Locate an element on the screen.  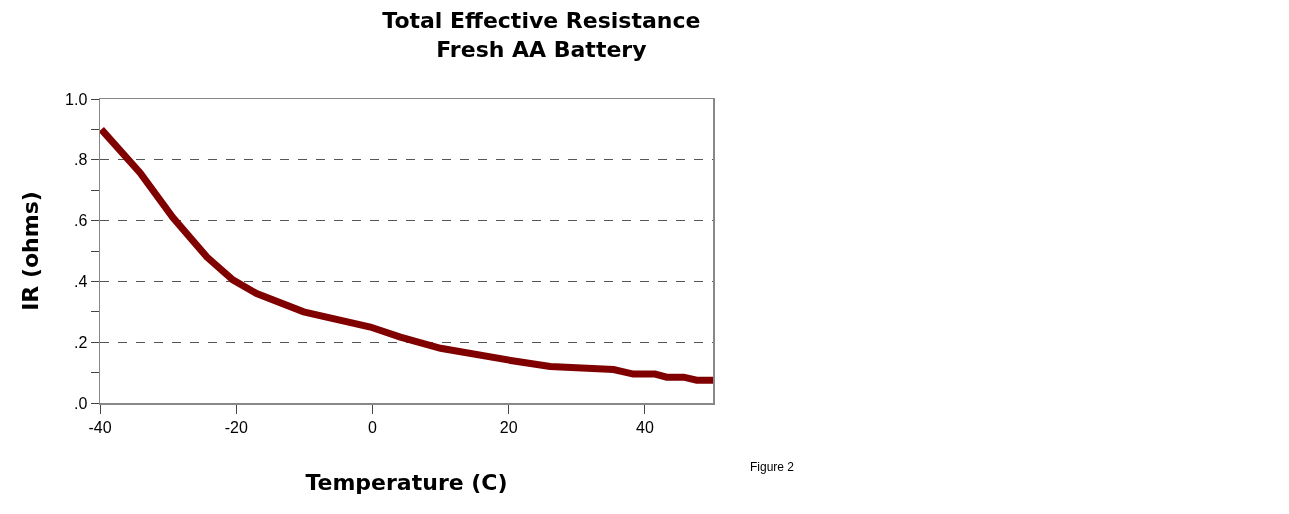
x-tick-label: 0 is located at coordinates (372, 427).